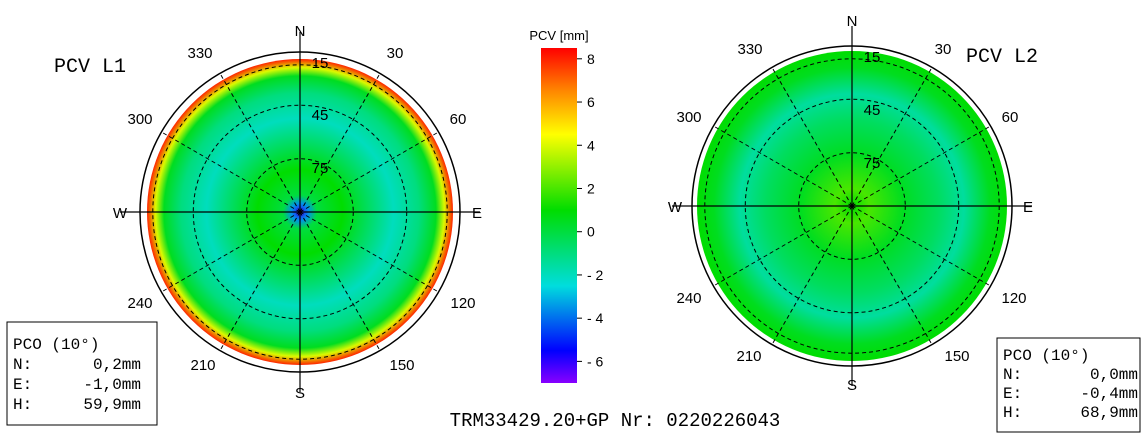 The width and height of the screenshot is (1141, 440). I want to click on elevation-labels-l1: 15 45 75, so click(320, 116).